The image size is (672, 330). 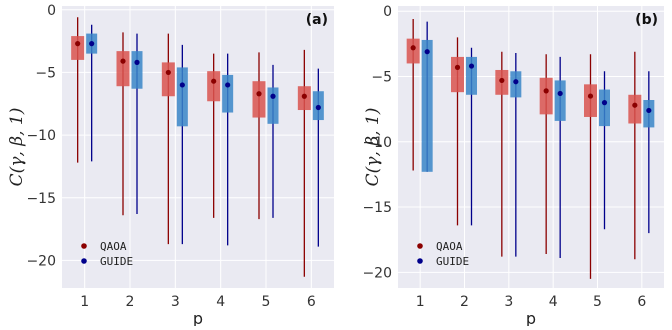 I want to click on panel-label: (b), so click(x=646, y=20).